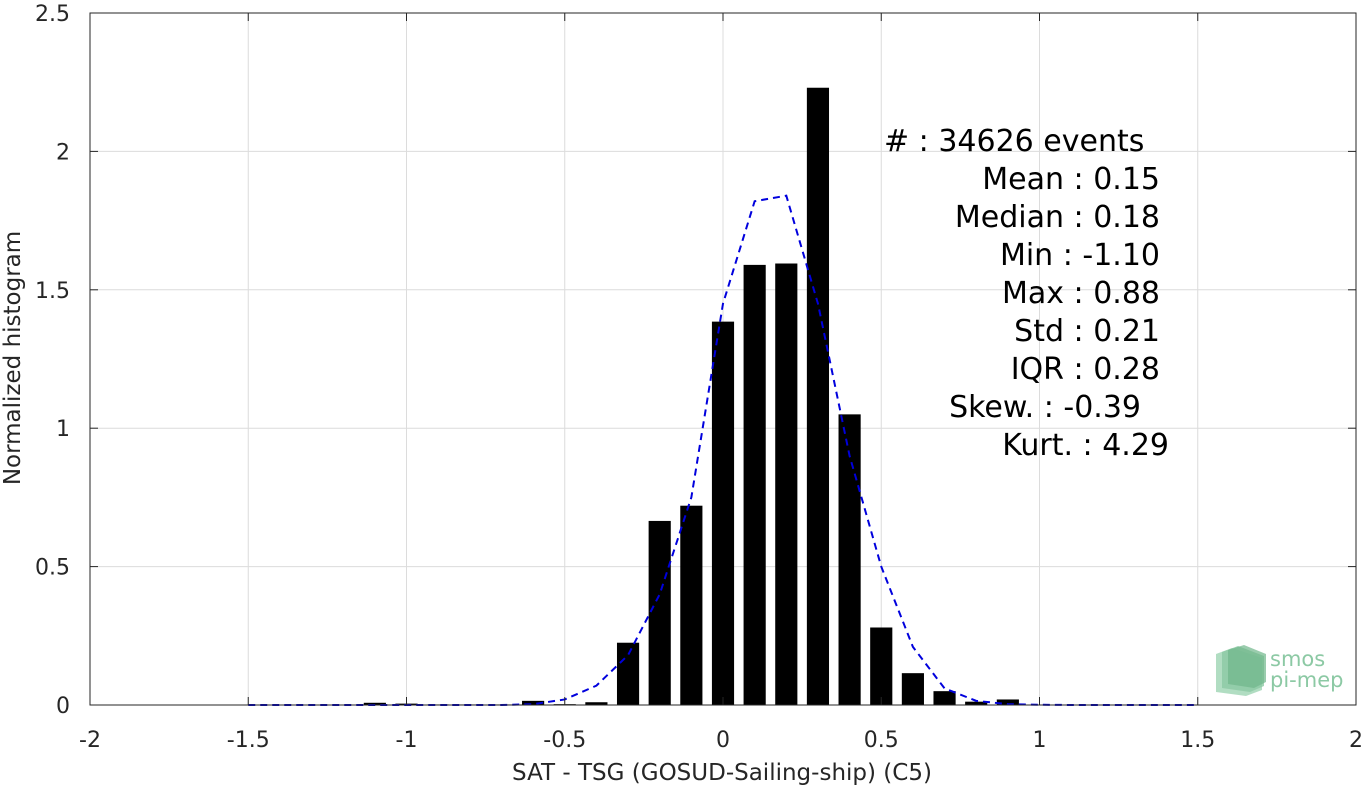 The height and width of the screenshot is (786, 1366). Describe the element at coordinates (90, 740) in the screenshot. I see `x-tick-label: -2` at that location.